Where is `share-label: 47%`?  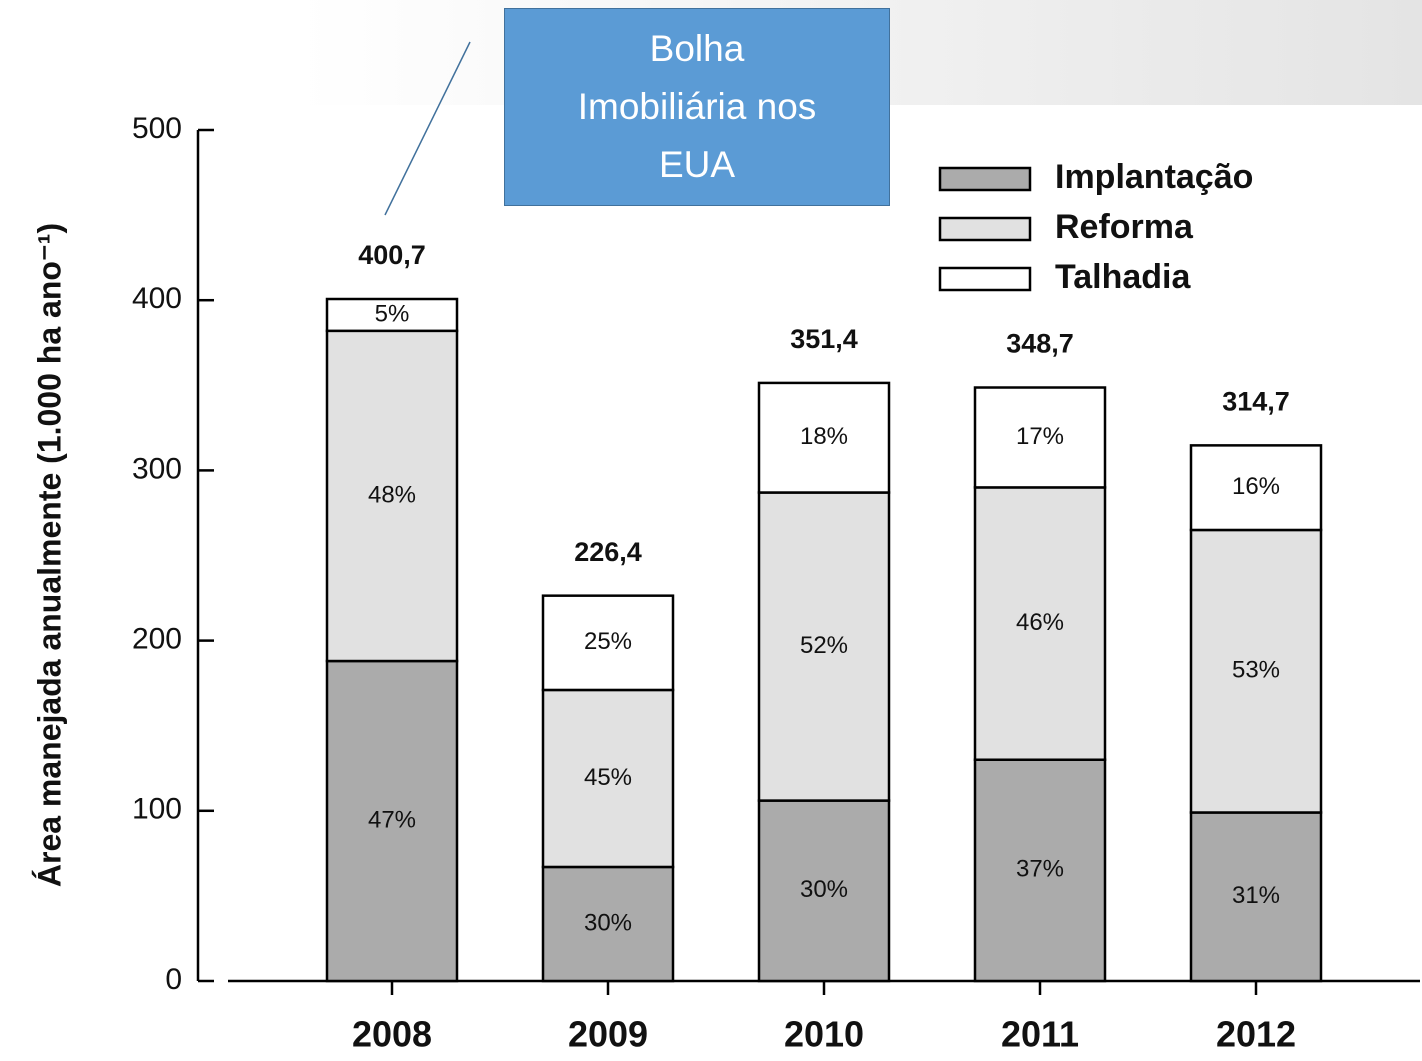
share-label: 47% is located at coordinates (392, 819).